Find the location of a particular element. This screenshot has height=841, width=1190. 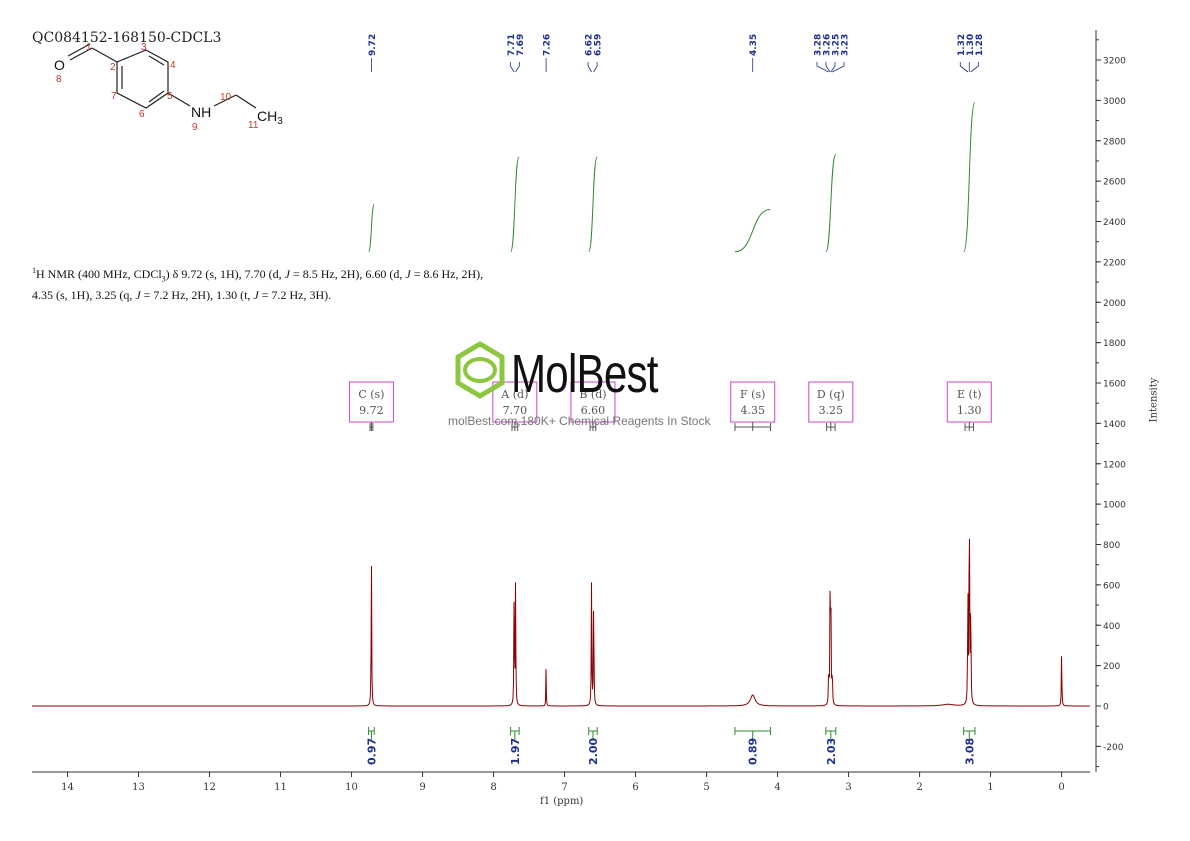

atom-numbers: 1 2 3 4 5 6 7 8 9 10 11 is located at coordinates (157, 87).